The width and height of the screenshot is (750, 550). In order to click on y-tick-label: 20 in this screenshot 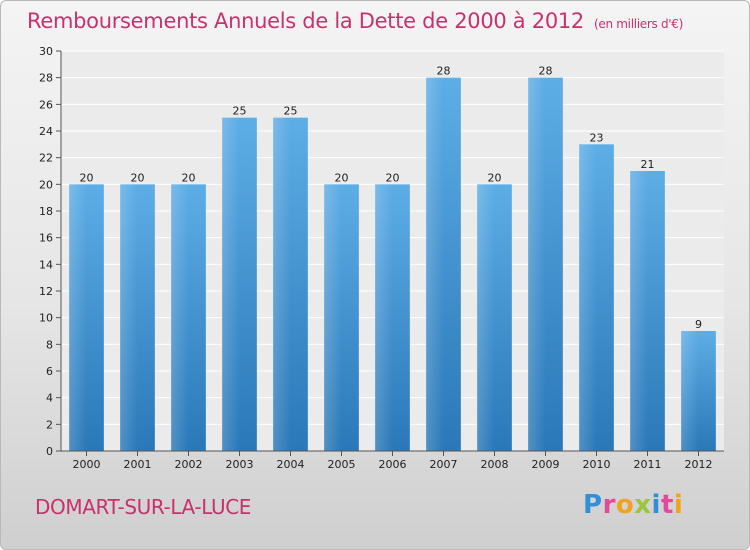, I will do `click(46, 184)`.